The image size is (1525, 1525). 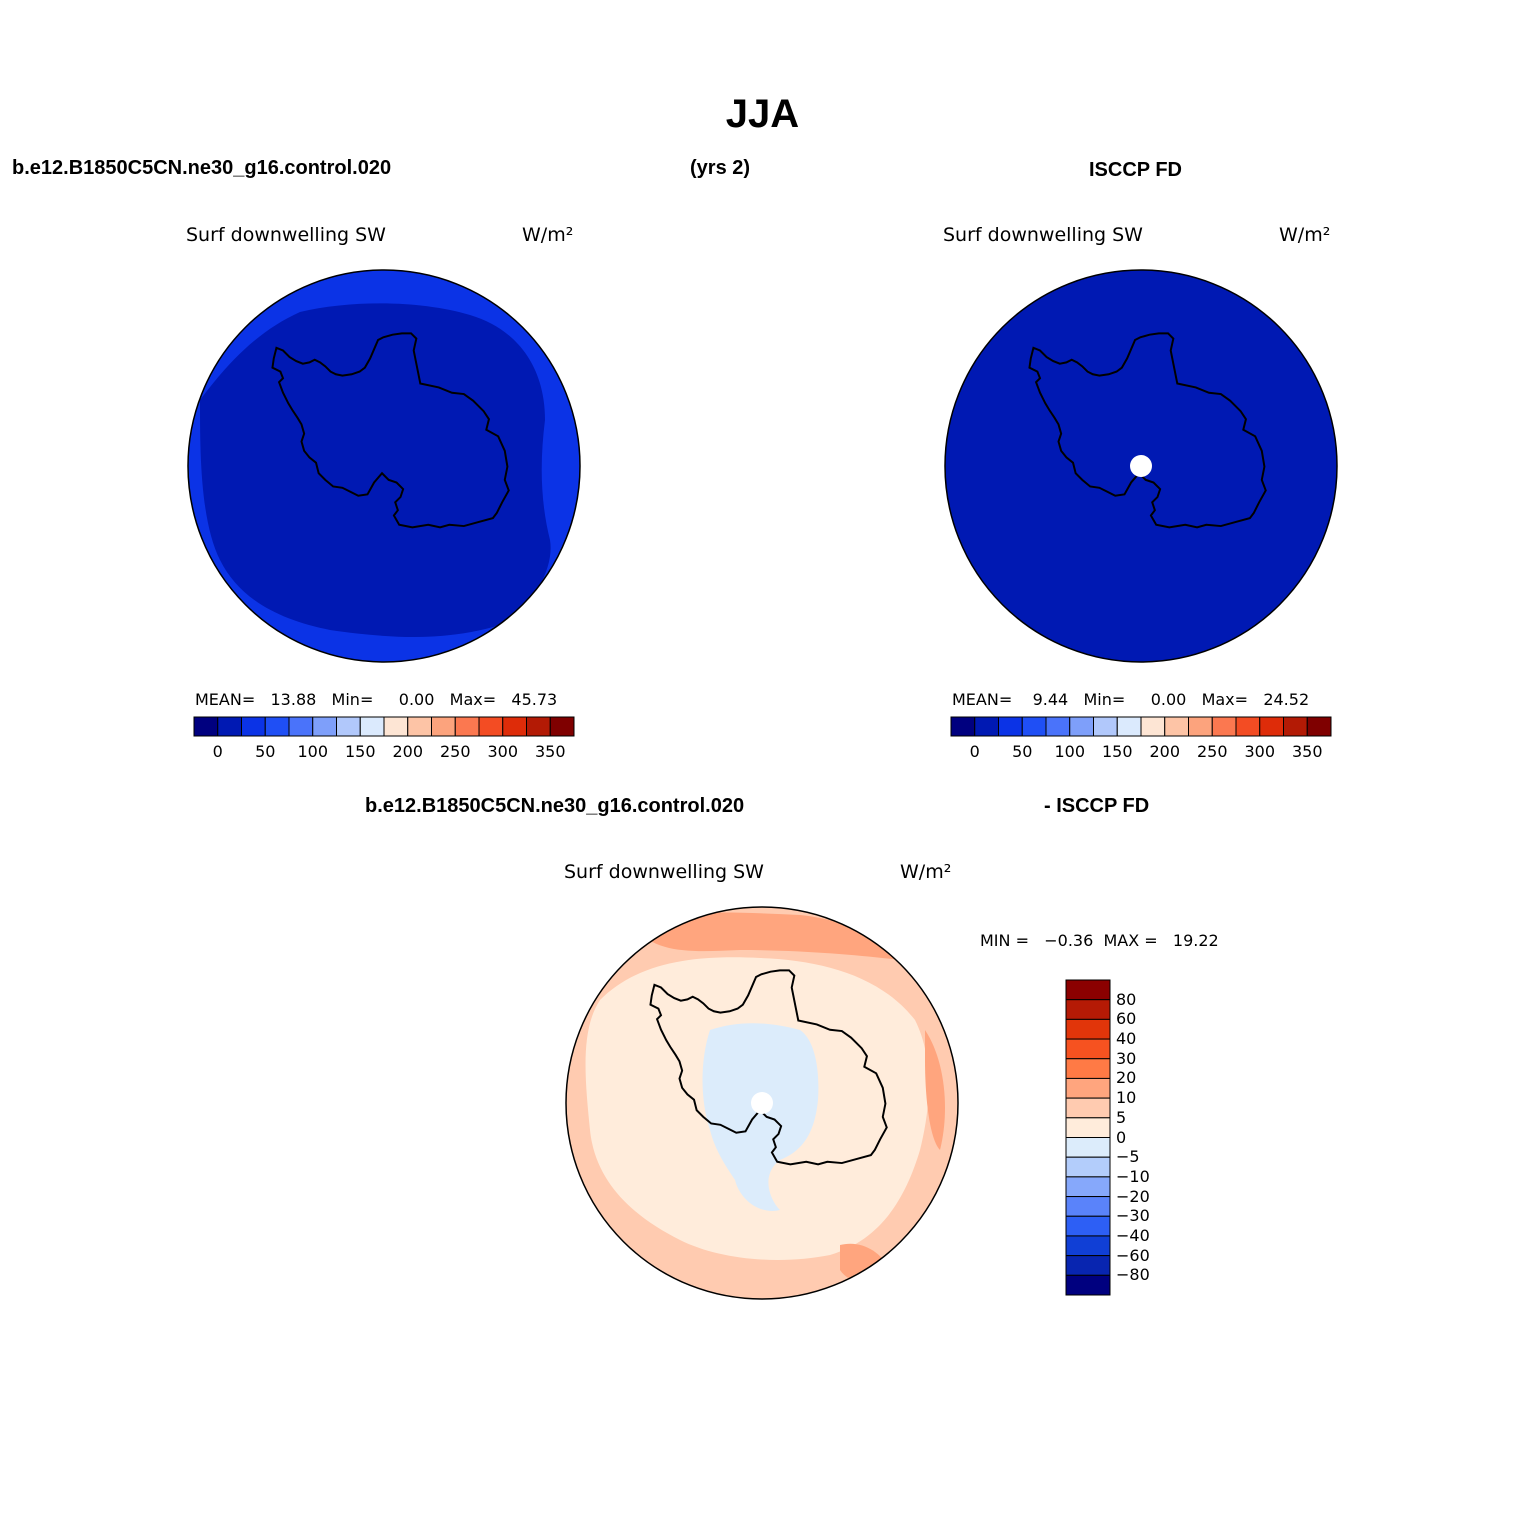 What do you see at coordinates (1133, 1235) in the screenshot?
I see `panel3-colorbar-tick-label: −40` at bounding box center [1133, 1235].